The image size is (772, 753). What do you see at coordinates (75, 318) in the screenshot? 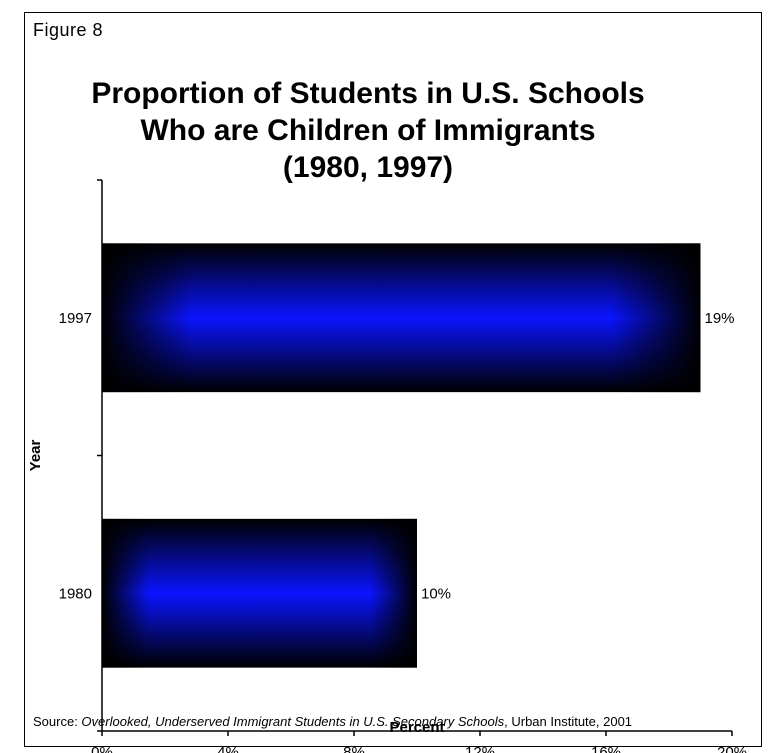
I see `y-tick-label: 1997` at bounding box center [75, 318].